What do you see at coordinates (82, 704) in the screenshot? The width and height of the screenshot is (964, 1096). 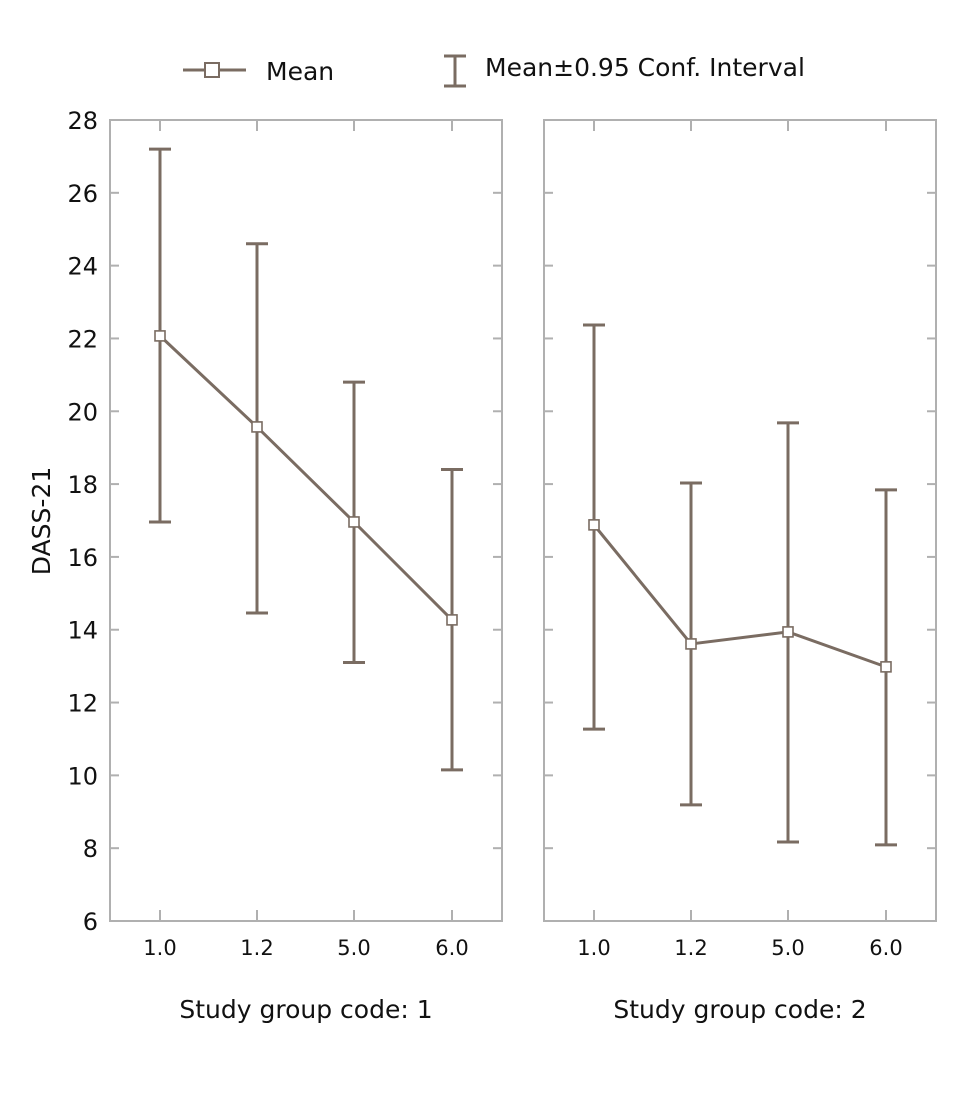 I see `y-tick-label: 12` at bounding box center [82, 704].